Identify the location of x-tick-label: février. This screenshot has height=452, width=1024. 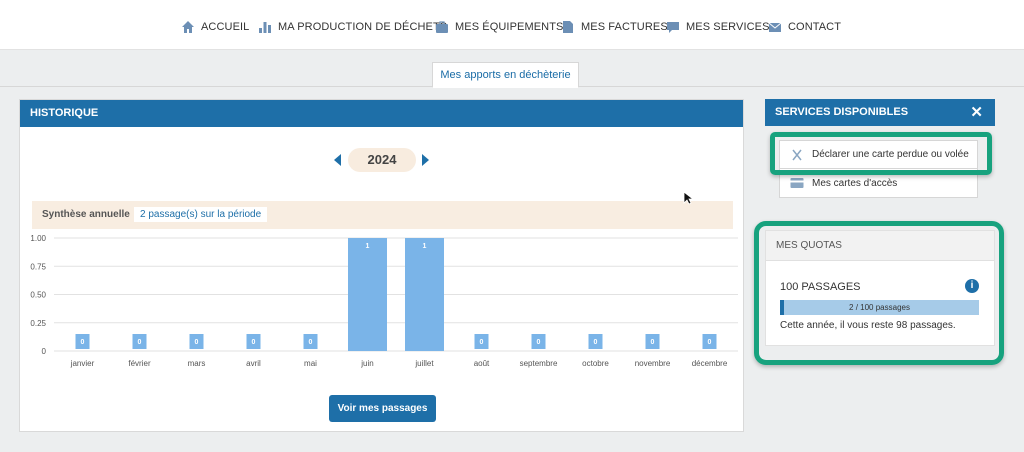
(139, 363).